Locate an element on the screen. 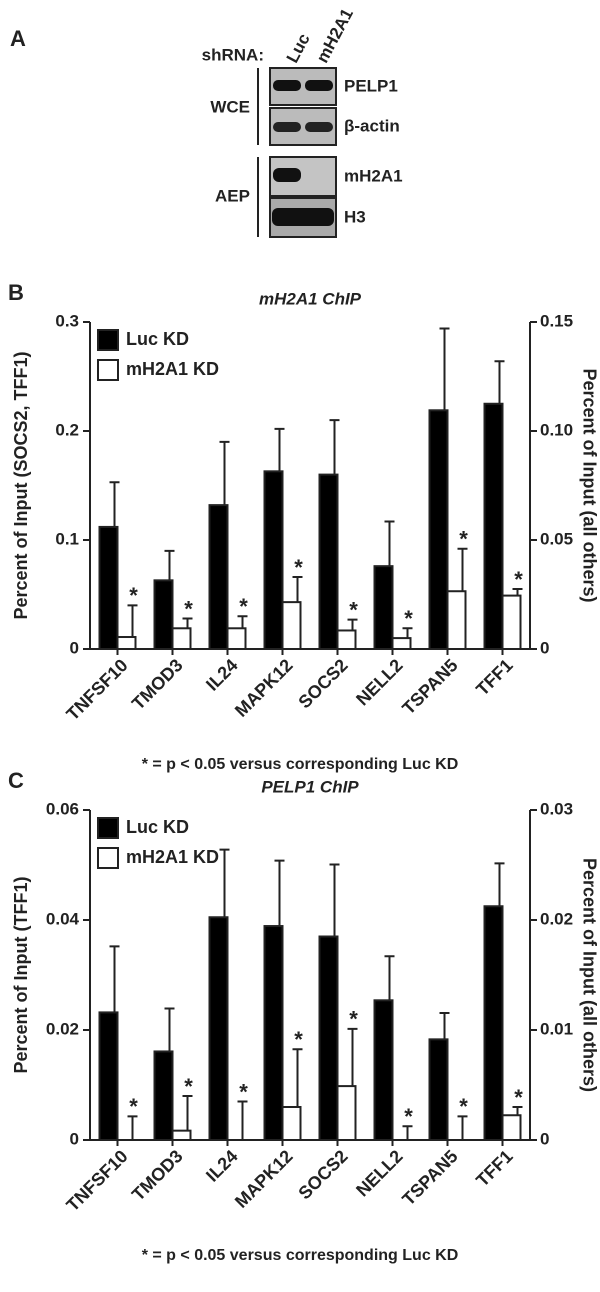 This screenshot has height=1292, width=600. x-tick-label: TSPAN5 is located at coordinates (429, 1177).